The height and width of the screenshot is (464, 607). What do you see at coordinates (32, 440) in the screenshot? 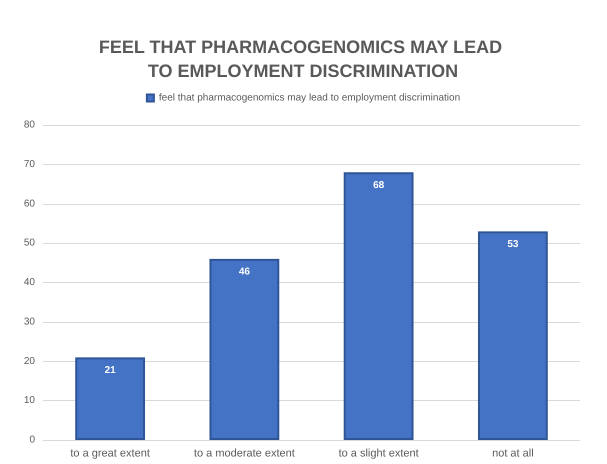
I see `y-tick-label: 0` at bounding box center [32, 440].